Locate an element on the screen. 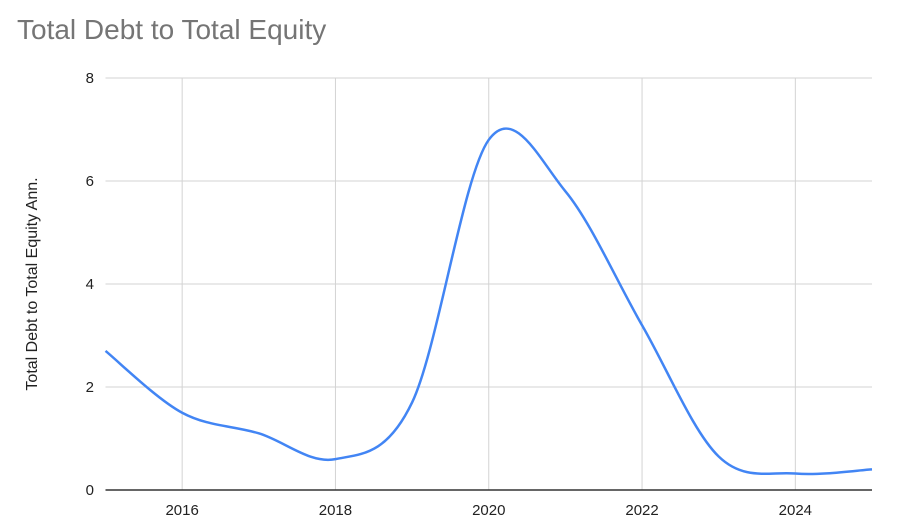  y-tick-label: 2 is located at coordinates (90, 387).